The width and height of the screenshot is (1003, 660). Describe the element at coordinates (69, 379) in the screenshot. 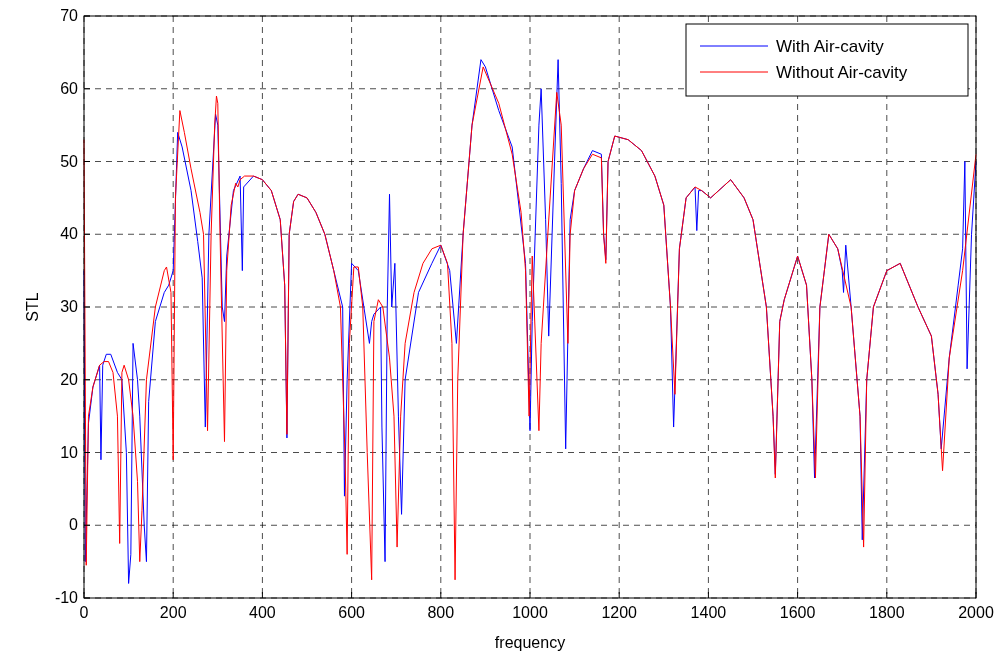

I see `y-tick-label: 20` at that location.